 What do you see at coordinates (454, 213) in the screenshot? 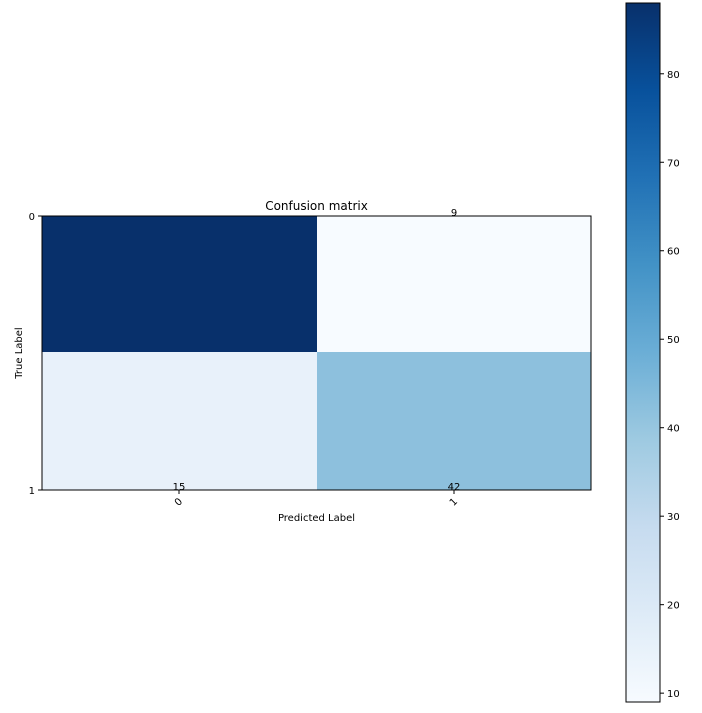
I see `cell-label-0-1: 9` at bounding box center [454, 213].